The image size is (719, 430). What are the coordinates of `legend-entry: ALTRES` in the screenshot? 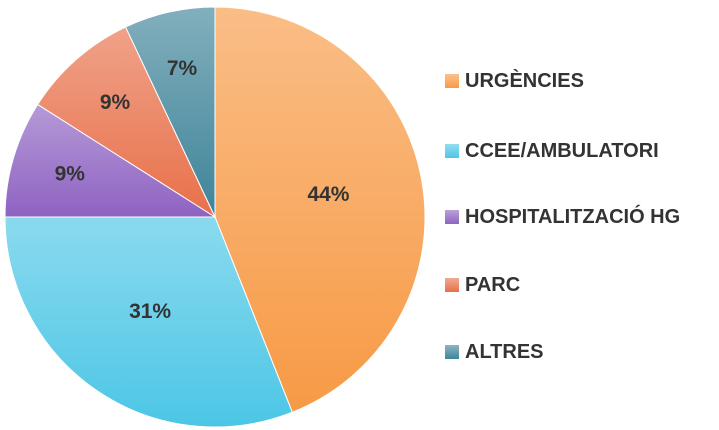 It's located at (580, 352).